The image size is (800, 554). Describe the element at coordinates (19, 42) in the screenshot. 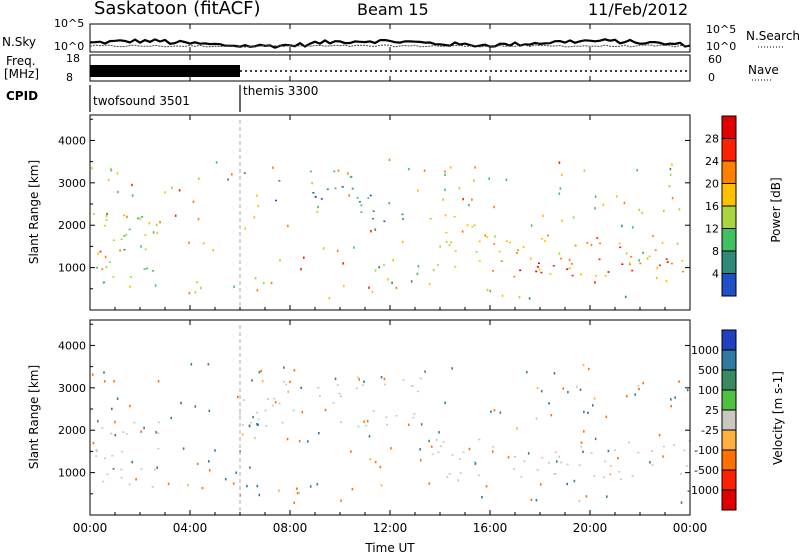

I see `noise-left-label: N.Sky` at that location.